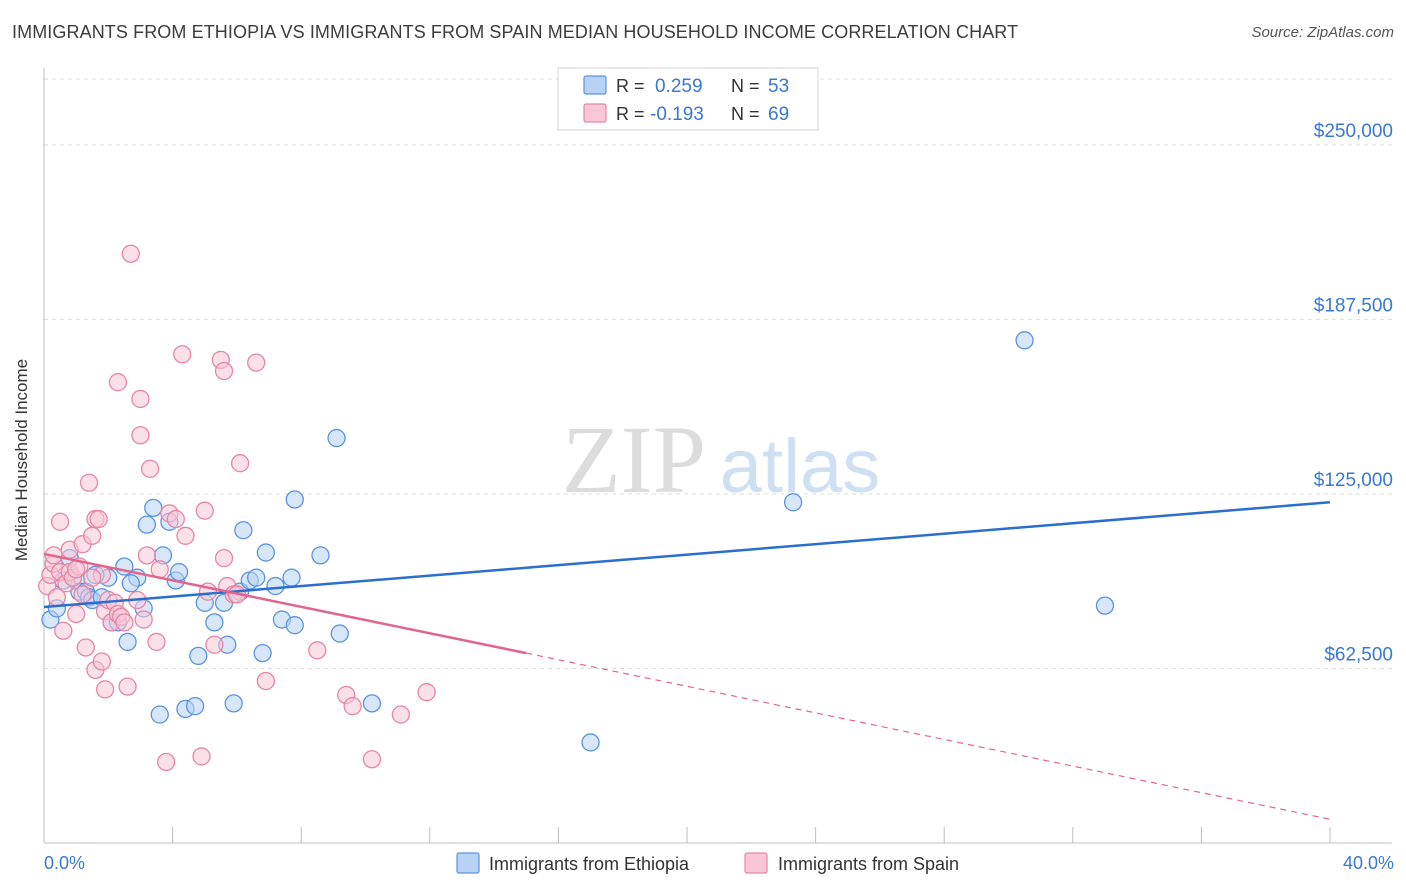  Describe the element at coordinates (630, 86) in the screenshot. I see `legend-ethiopia-r-label: R =` at that location.